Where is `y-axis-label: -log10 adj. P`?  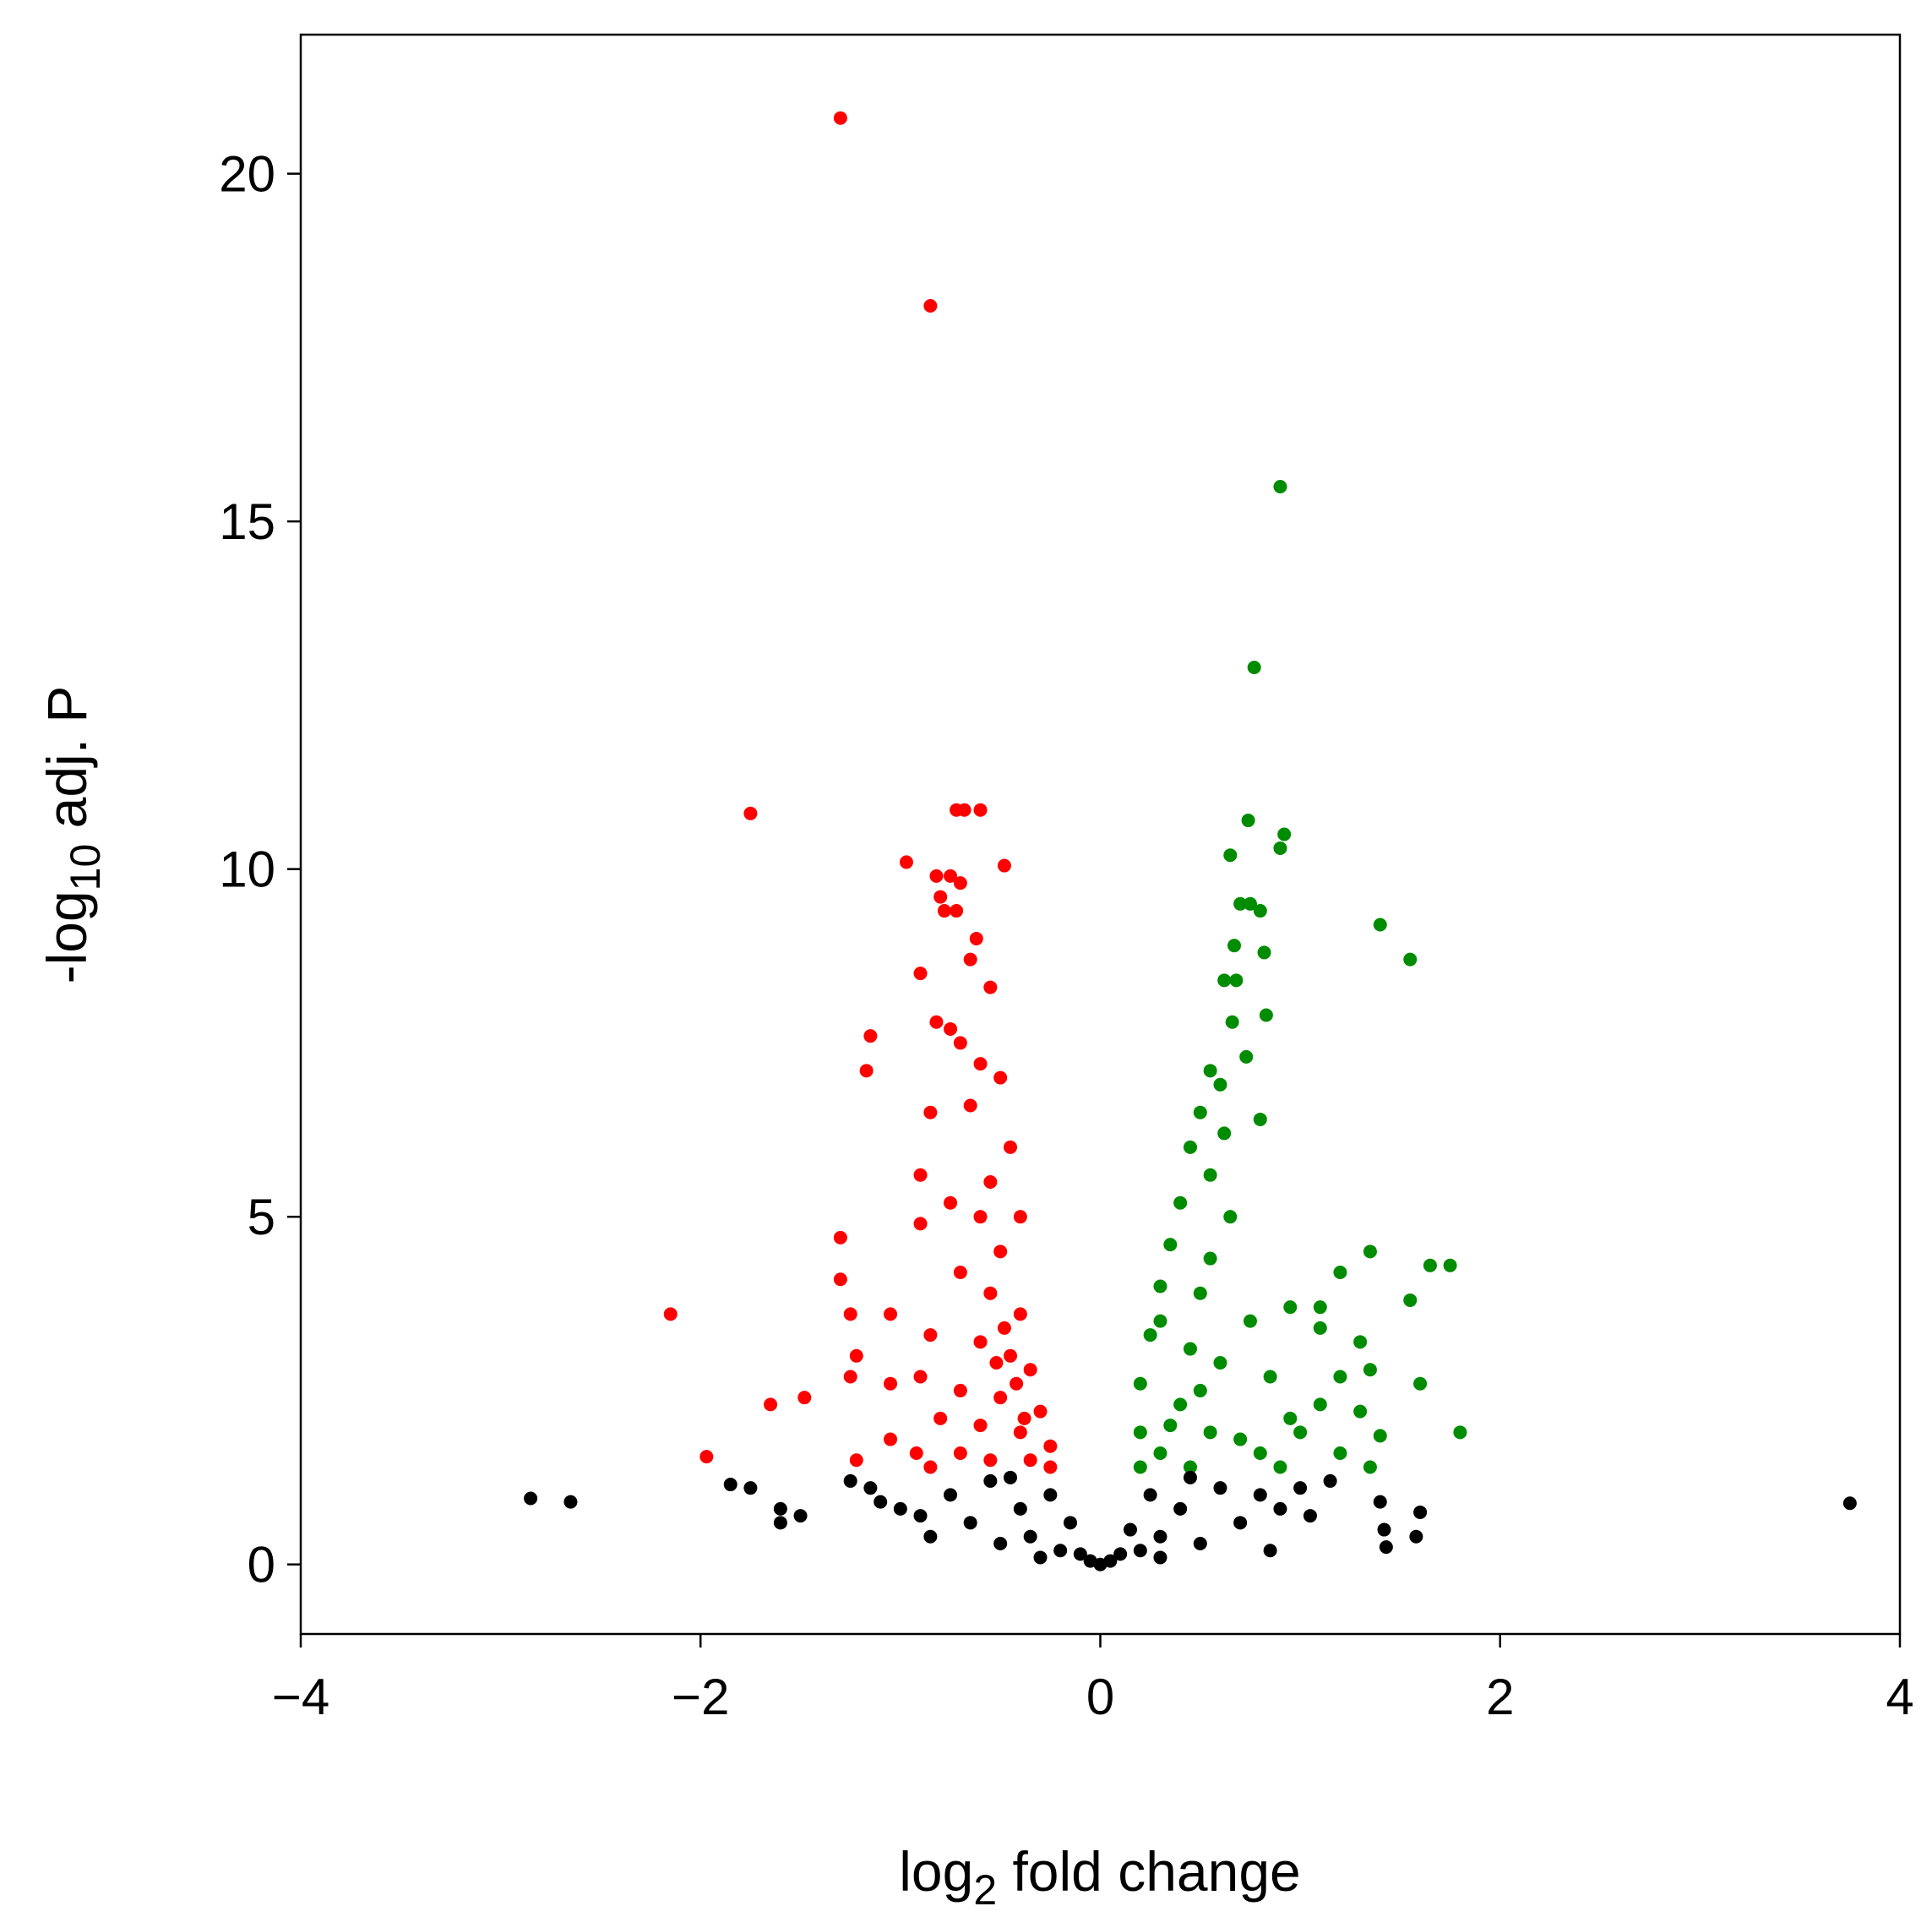
y-axis-label: -log10 adj. P is located at coordinates (72, 835).